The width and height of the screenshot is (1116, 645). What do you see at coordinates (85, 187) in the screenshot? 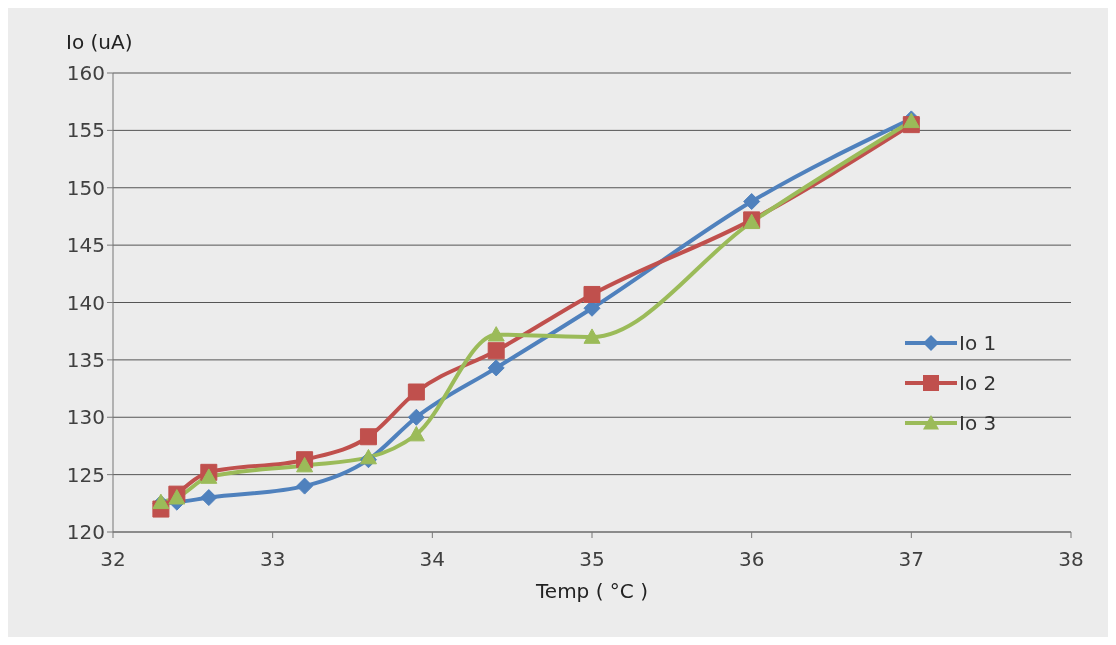
I see `y-tick-label: 150` at bounding box center [85, 187].